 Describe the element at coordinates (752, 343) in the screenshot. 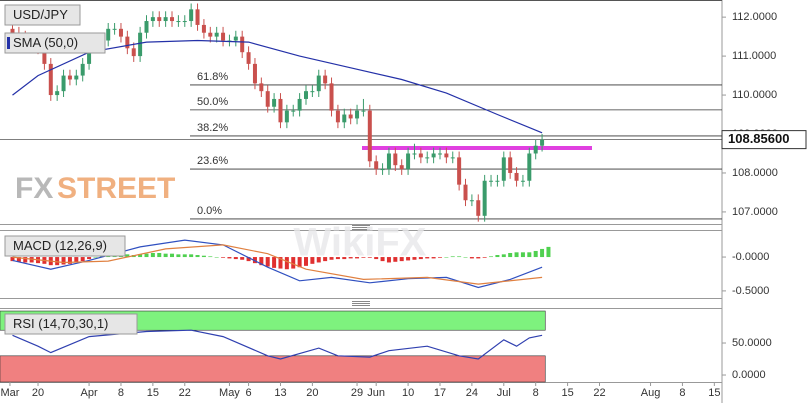

I see `y-tick-label: 50.0000` at that location.